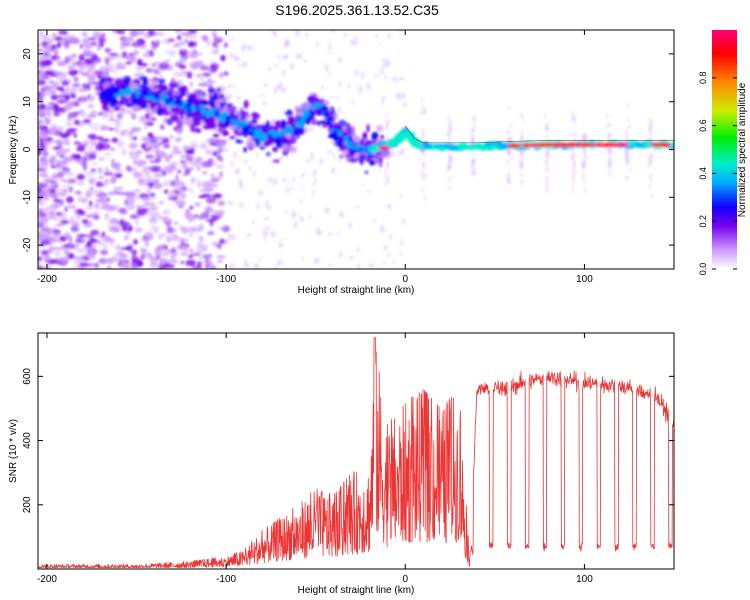  What do you see at coordinates (27, 504) in the screenshot?
I see `snr-y-tick-label: 200` at bounding box center [27, 504].